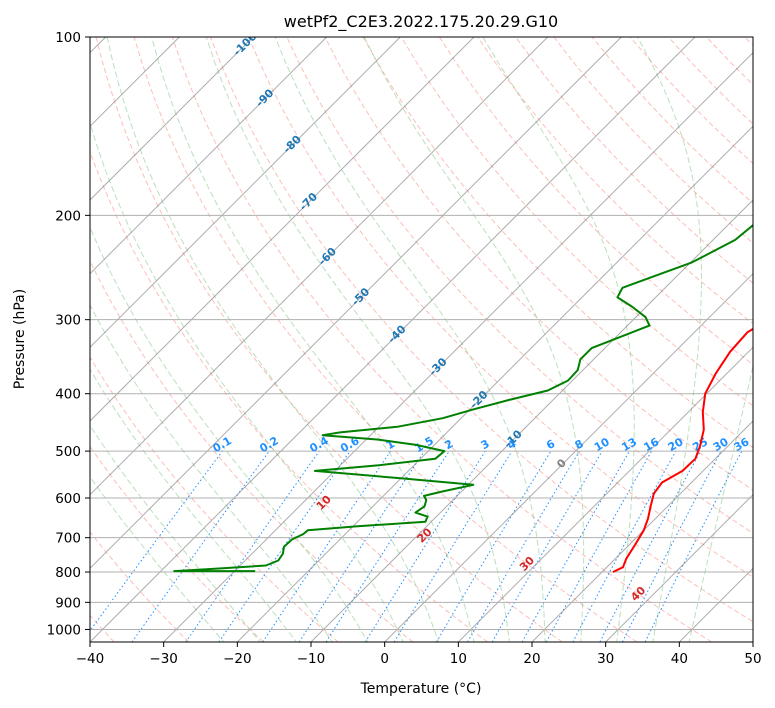  I want to click on y-tick-label: 900, so click(68, 603).